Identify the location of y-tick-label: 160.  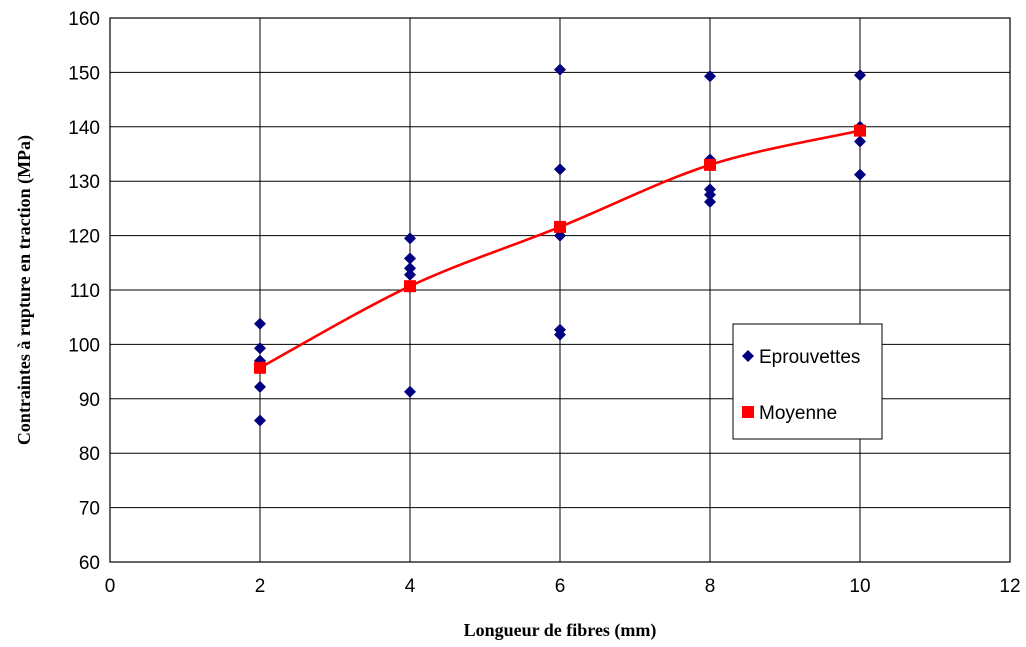
(84, 19).